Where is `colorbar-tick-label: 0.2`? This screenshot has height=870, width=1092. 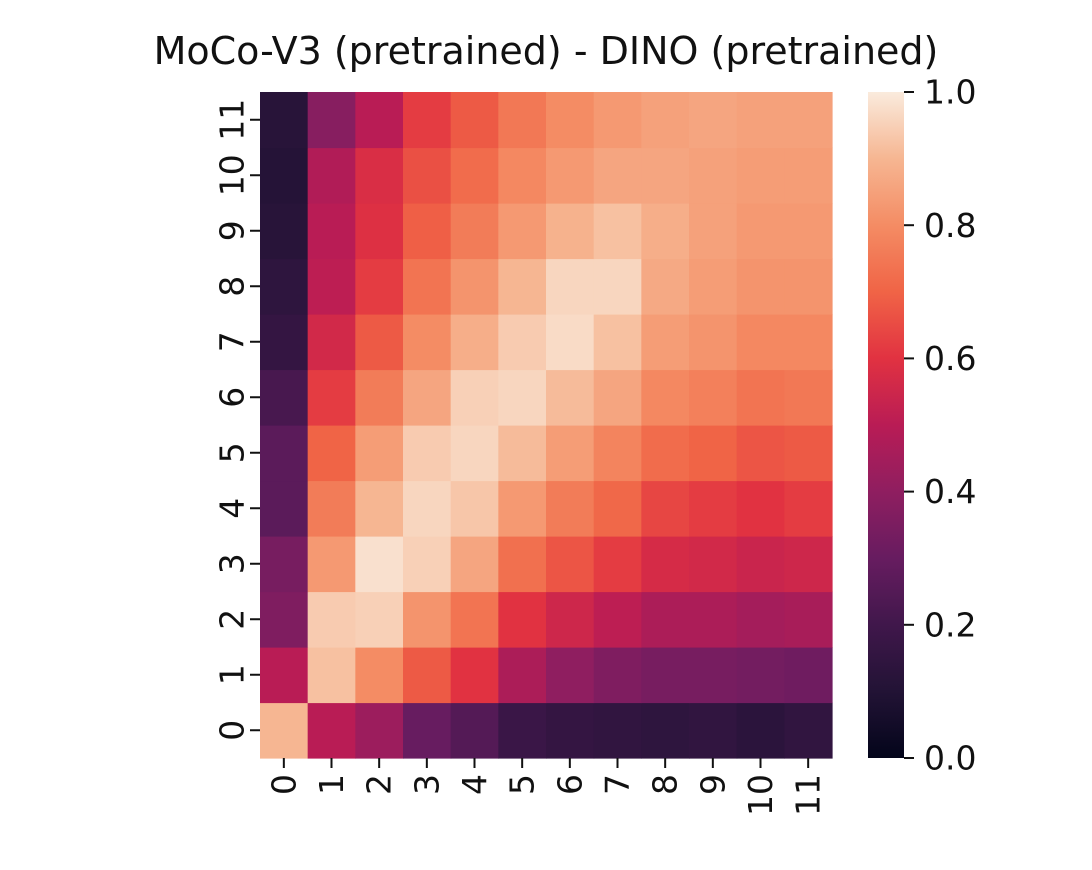 colorbar-tick-label: 0.2 is located at coordinates (950, 624).